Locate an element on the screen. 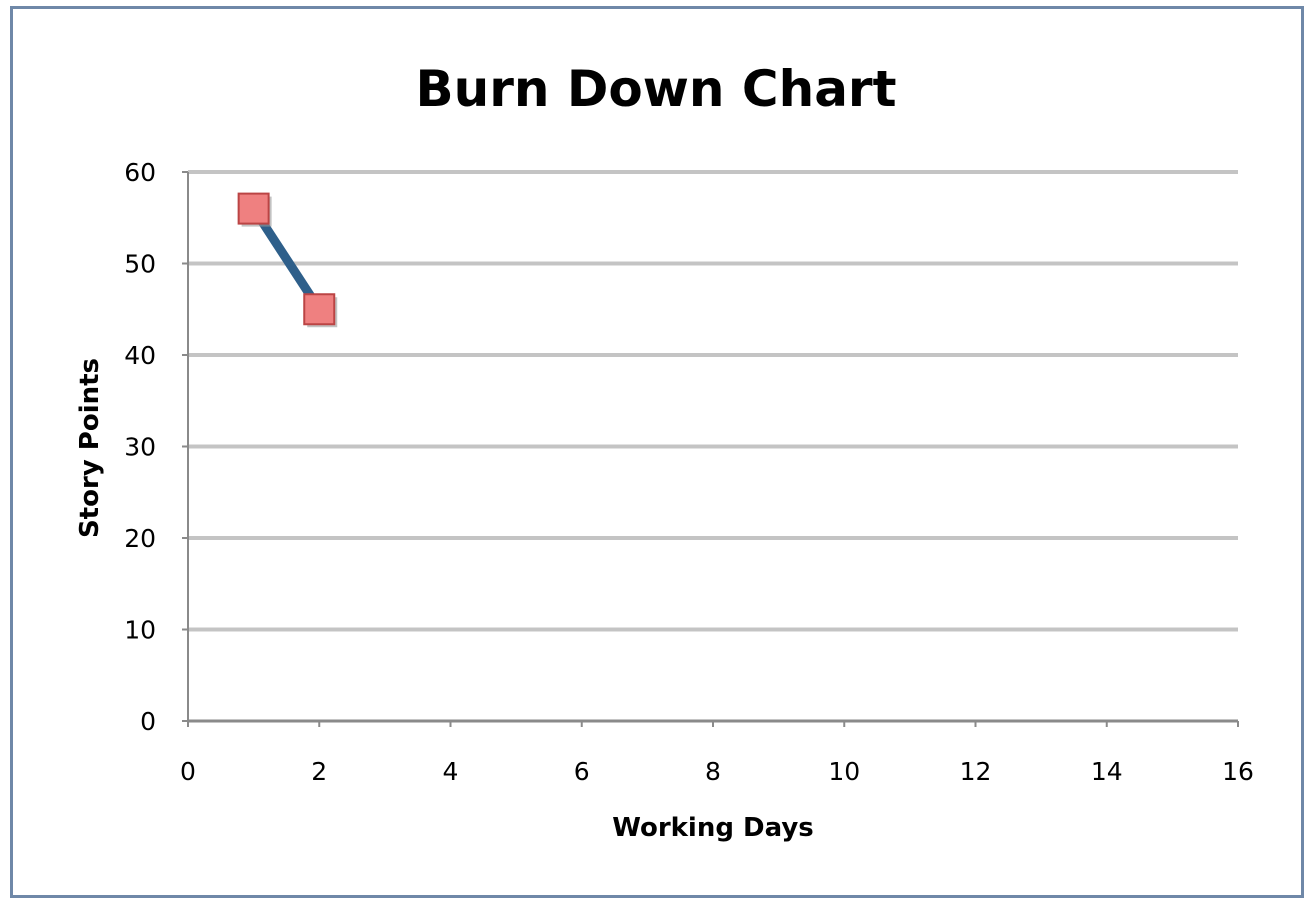 The height and width of the screenshot is (908, 1314). x-tick-label-16: 16 is located at coordinates (1238, 771).